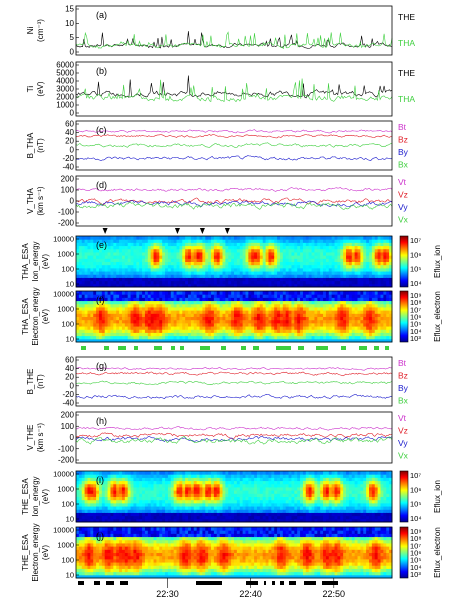  I want to click on ylabel-i-0: THE_ESA, so click(25, 496).